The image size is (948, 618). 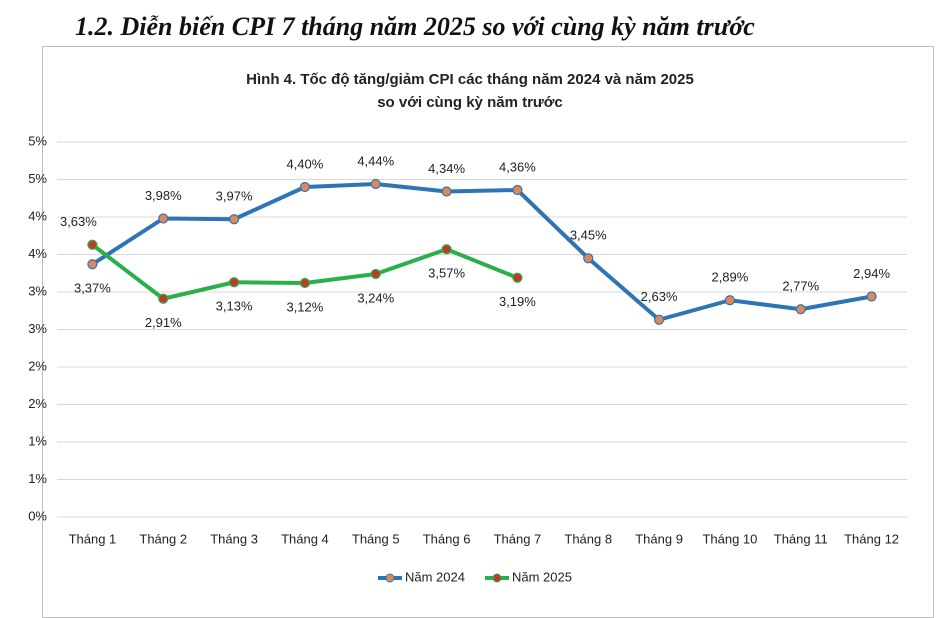 I want to click on data-label: 3,98%, so click(x=163, y=195).